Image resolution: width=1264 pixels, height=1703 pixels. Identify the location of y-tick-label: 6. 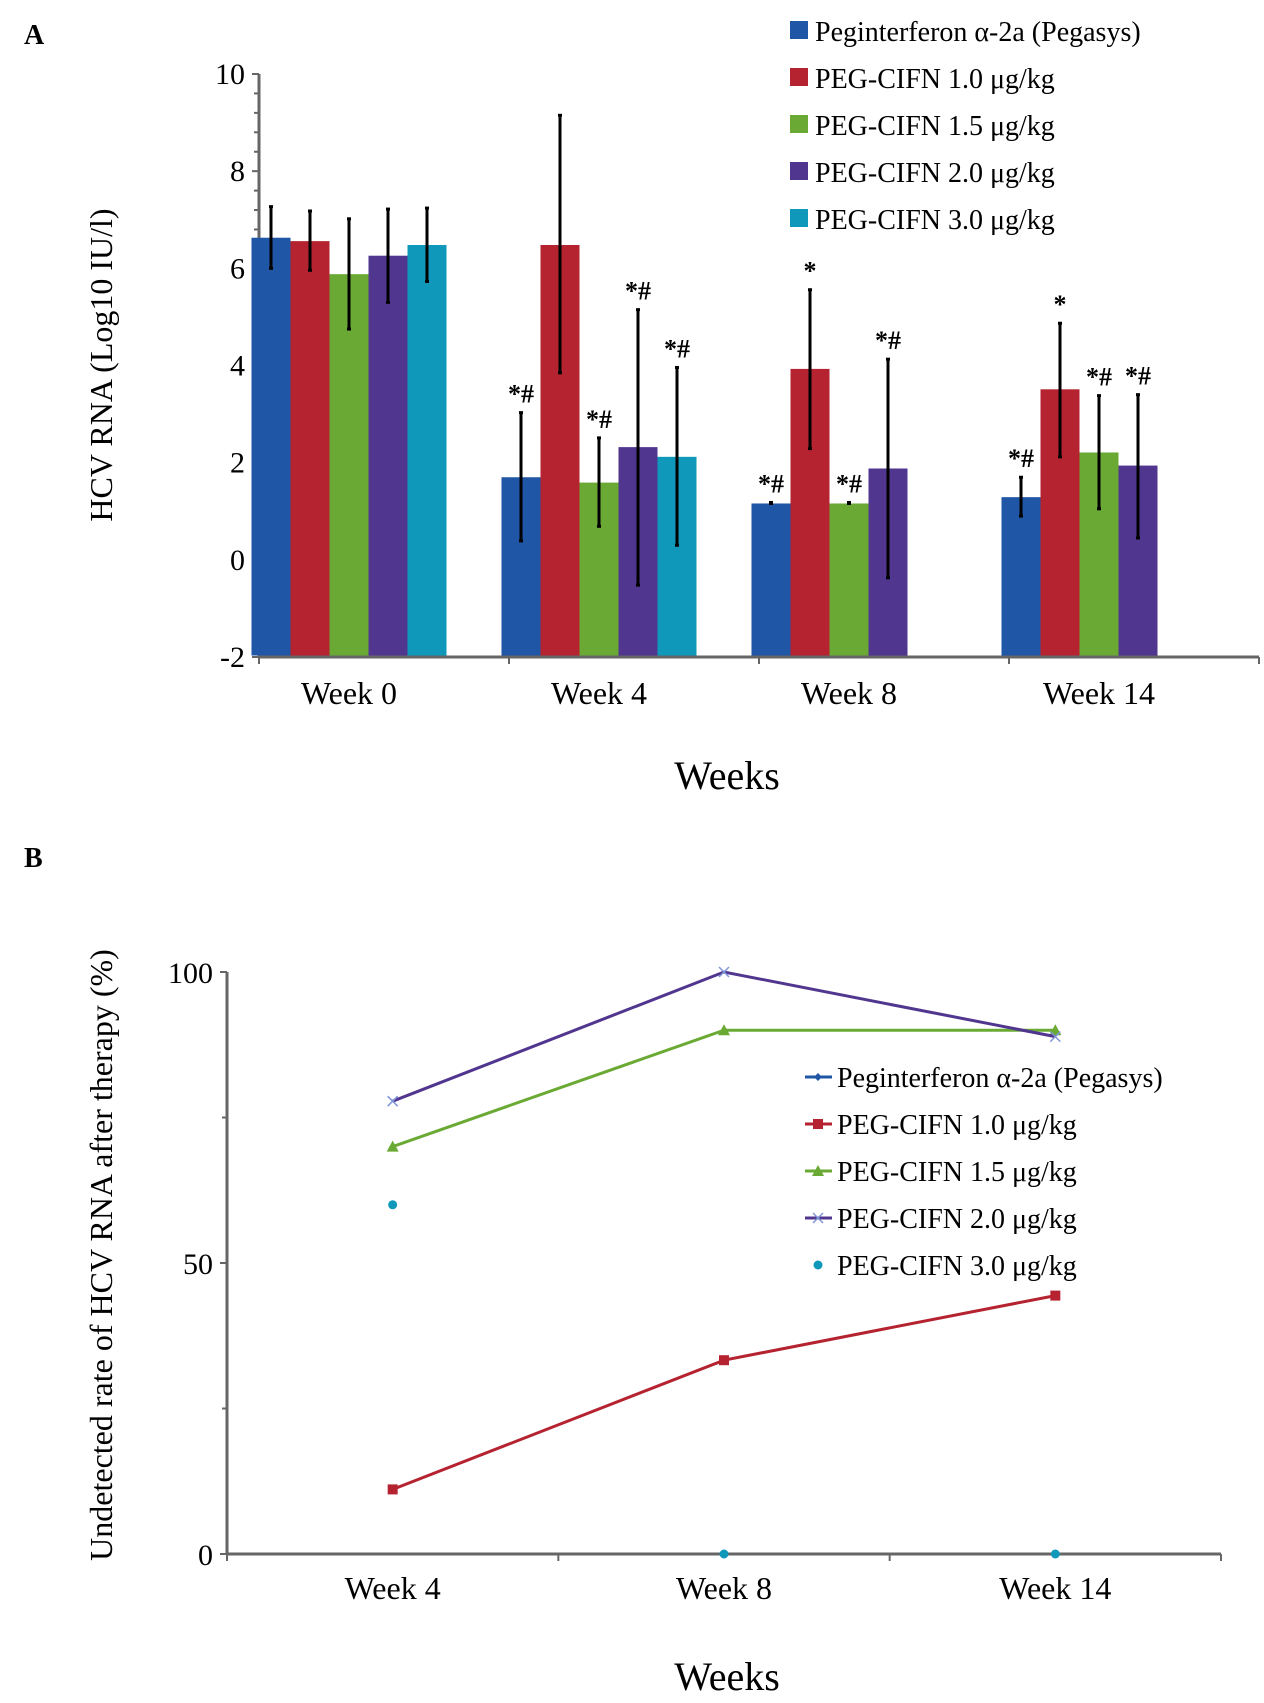
(237, 268).